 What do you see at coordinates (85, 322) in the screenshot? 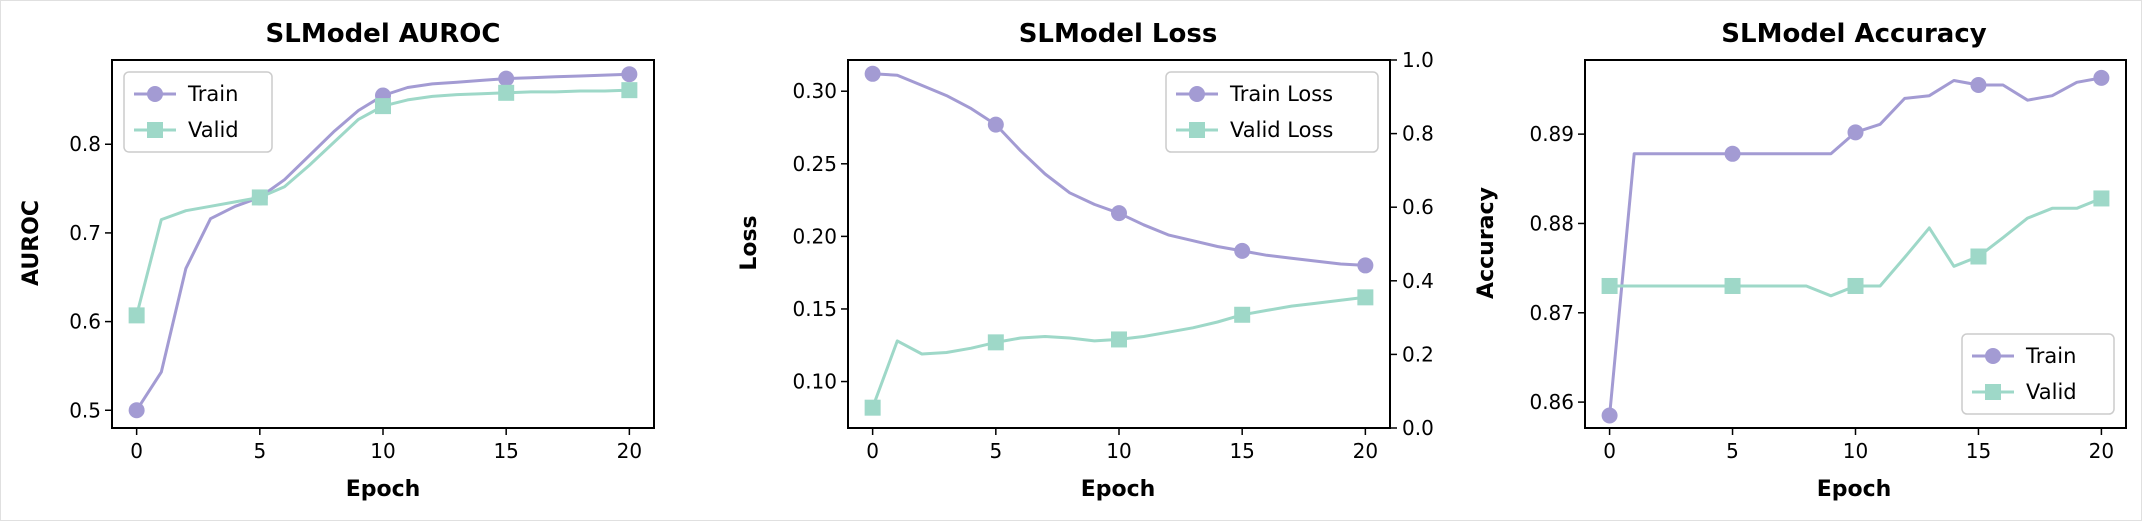
I see `y-tick-label: 0.6` at bounding box center [85, 322].